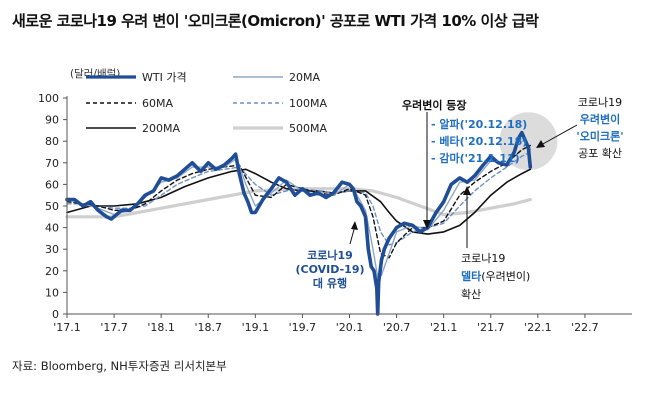  I want to click on delta-annotation-text: 델타(우려변이), so click(495, 276).